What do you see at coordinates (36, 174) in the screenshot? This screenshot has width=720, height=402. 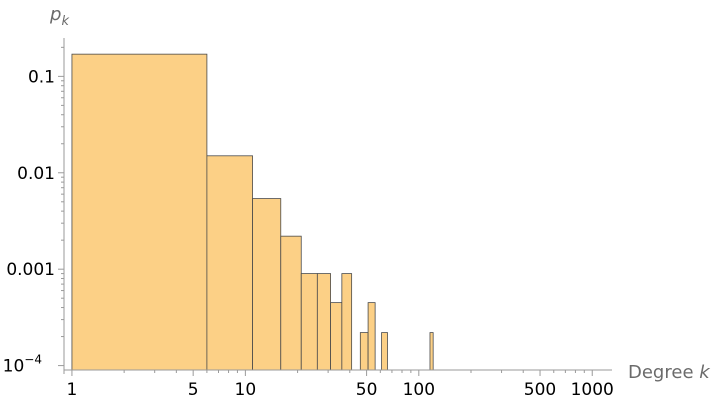 I see `y-tick-label: 0.01` at bounding box center [36, 174].